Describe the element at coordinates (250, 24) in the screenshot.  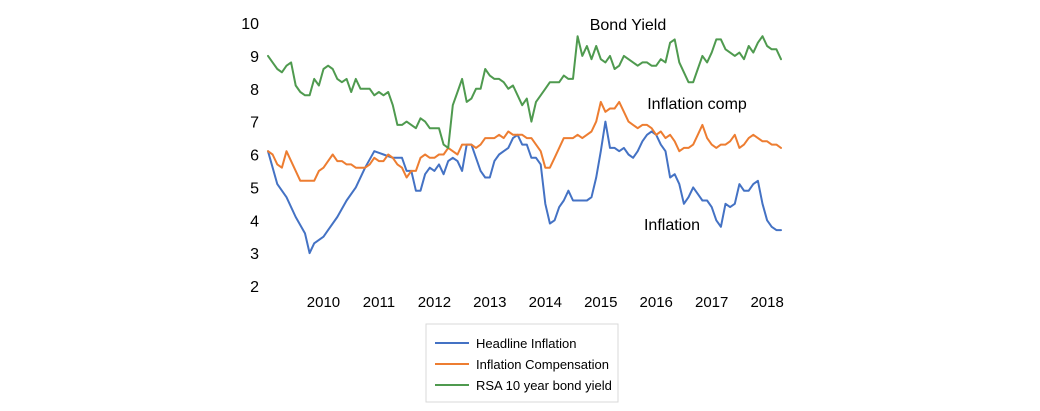
I see `y-tick-label: 10` at that location.